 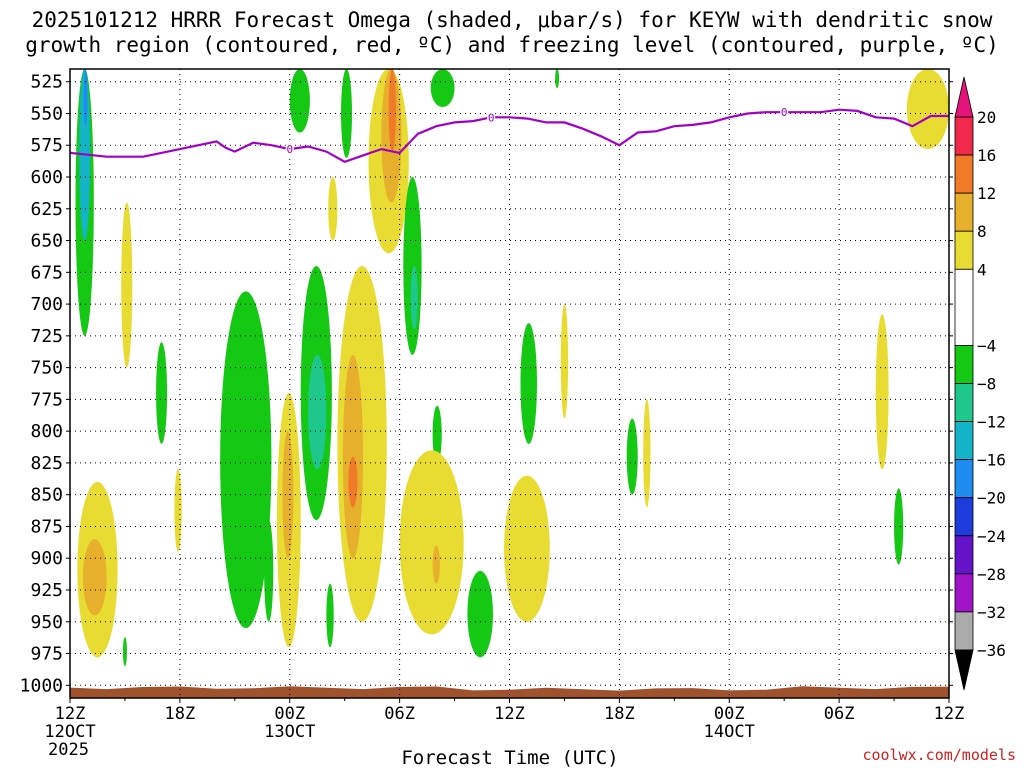 I want to click on y-tick-label-775: 775, so click(x=46, y=399).